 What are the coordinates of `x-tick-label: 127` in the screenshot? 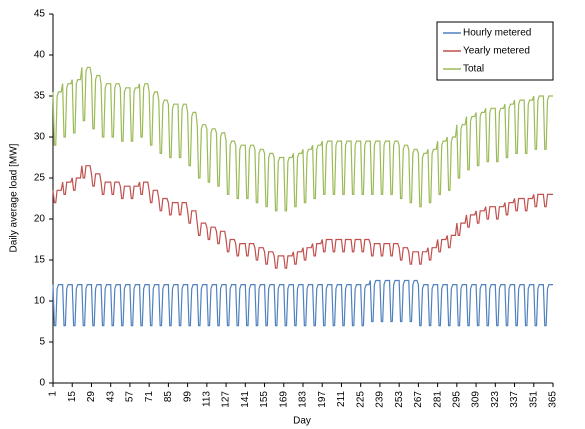 It's located at (226, 399).